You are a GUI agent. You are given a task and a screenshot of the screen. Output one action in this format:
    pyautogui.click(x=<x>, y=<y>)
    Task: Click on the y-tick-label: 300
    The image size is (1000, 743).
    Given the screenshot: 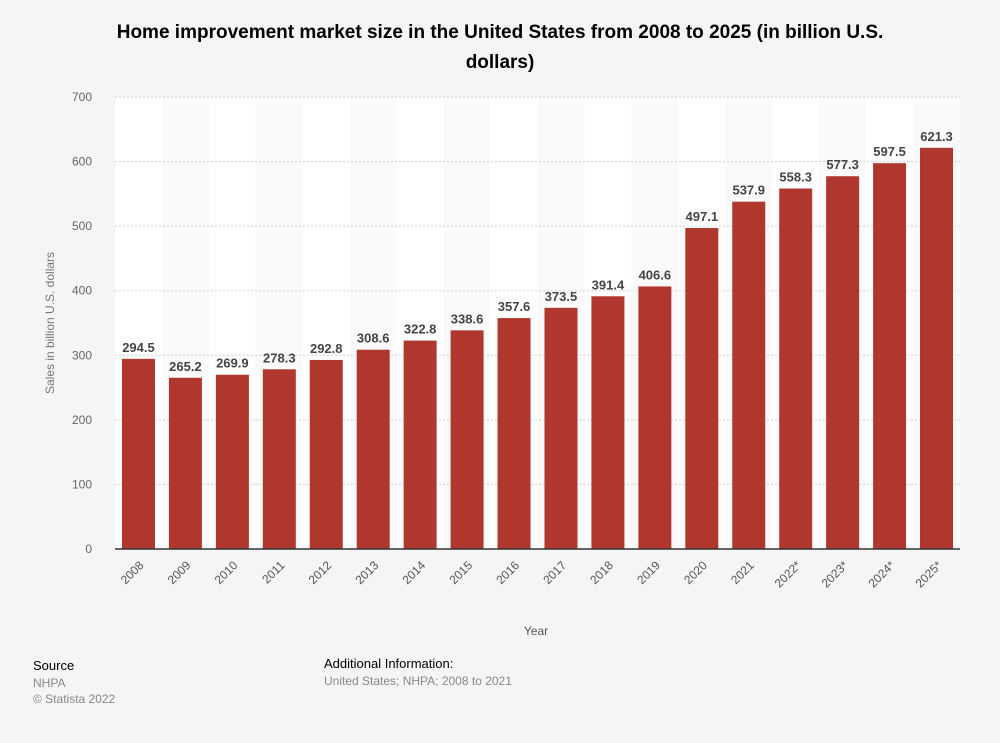 What is the action you would take?
    pyautogui.click(x=82, y=355)
    